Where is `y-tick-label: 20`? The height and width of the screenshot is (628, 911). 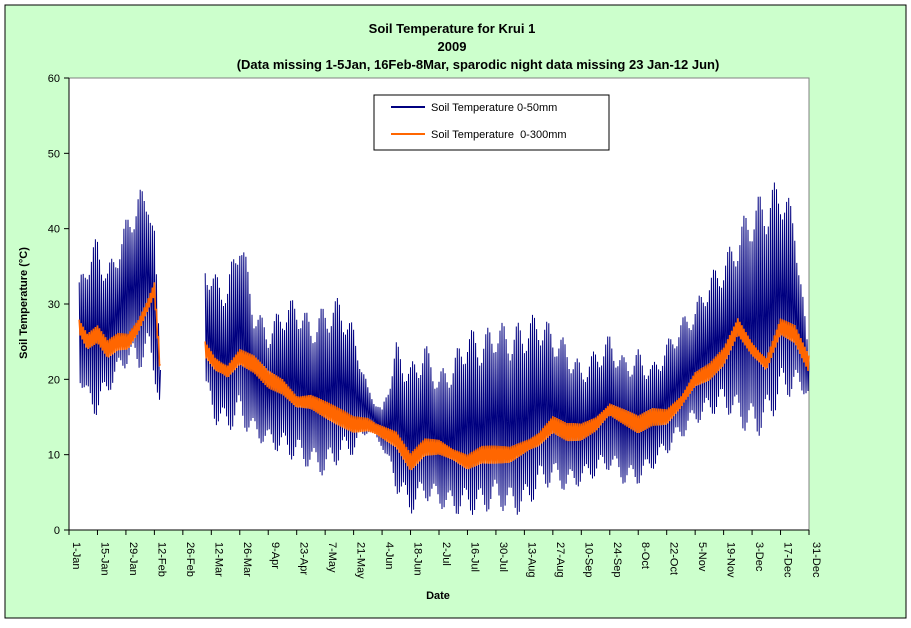
y-tick-label: 20 is located at coordinates (54, 380).